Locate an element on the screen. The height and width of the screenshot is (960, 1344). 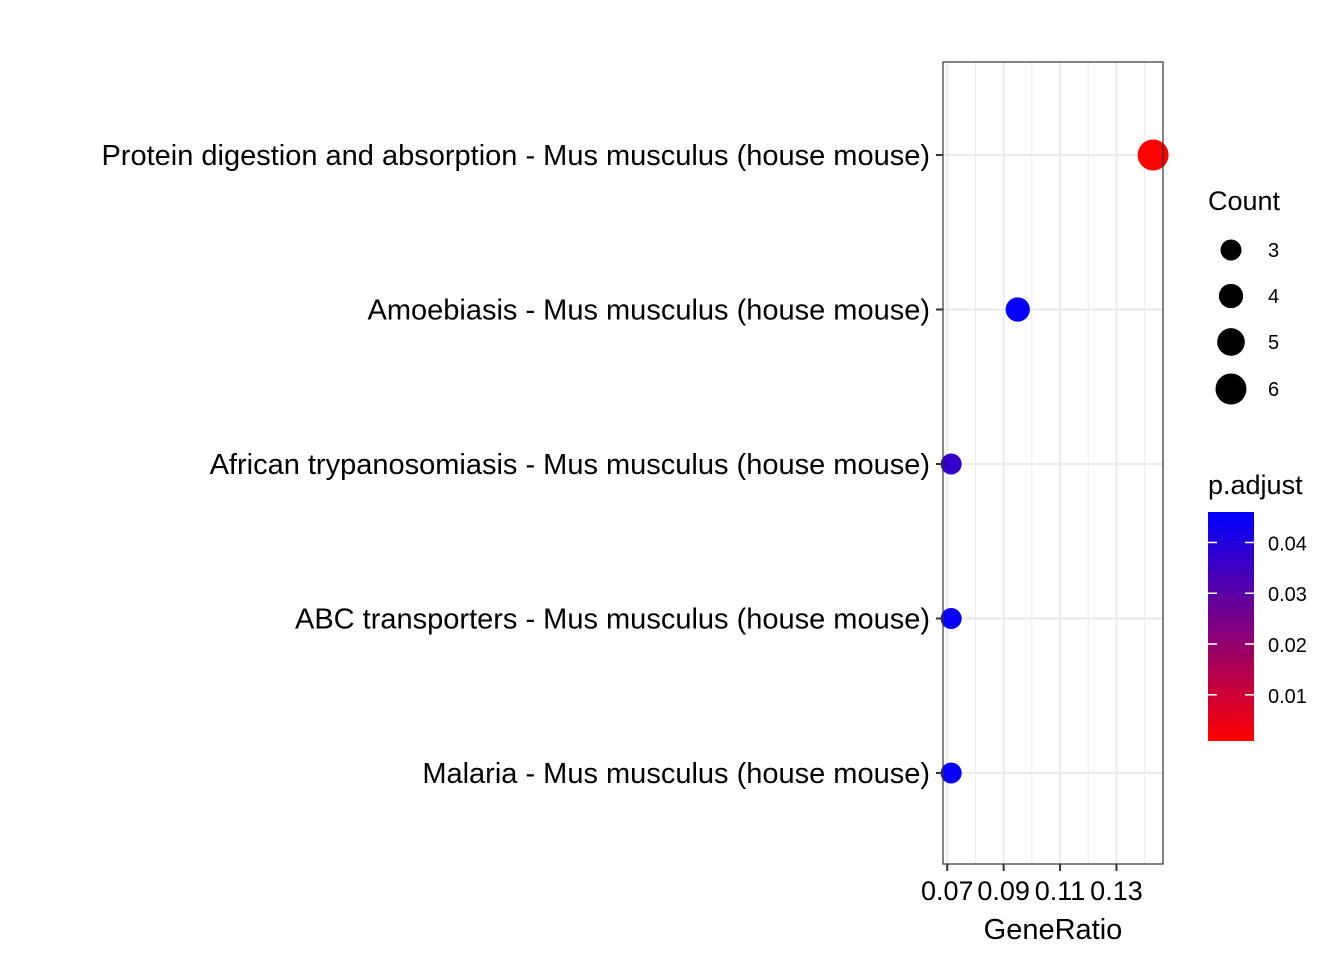
x-axis: 0.07 0.09 0.11 0.13 is located at coordinates (1032, 885).